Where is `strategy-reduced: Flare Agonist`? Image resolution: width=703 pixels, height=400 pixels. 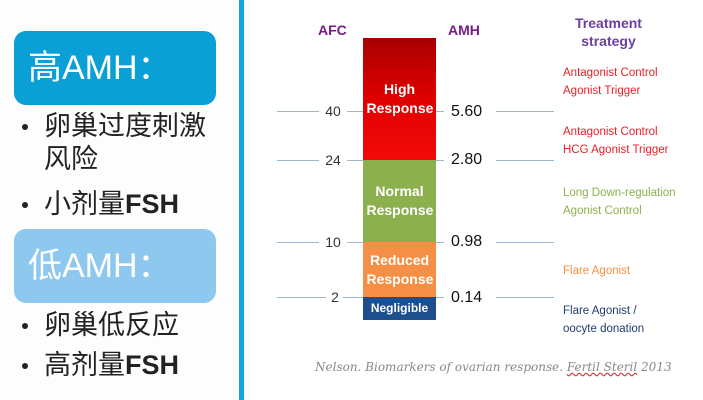 strategy-reduced: Flare Agonist is located at coordinates (597, 271).